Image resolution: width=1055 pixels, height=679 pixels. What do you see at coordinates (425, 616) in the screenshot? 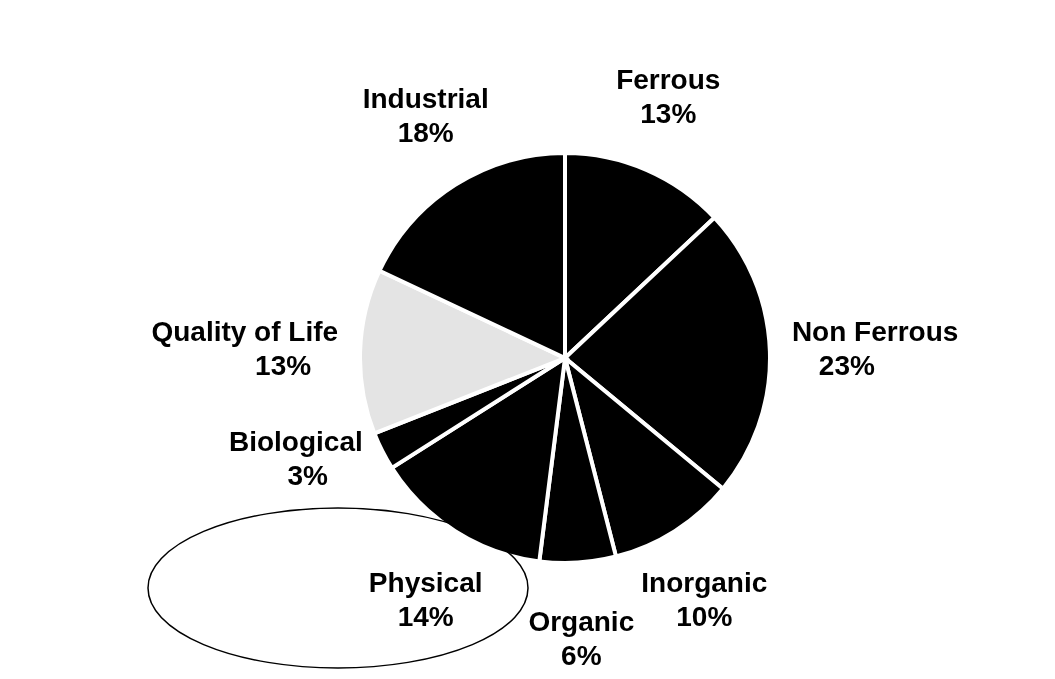
I see `data-label: 14%` at bounding box center [425, 616].